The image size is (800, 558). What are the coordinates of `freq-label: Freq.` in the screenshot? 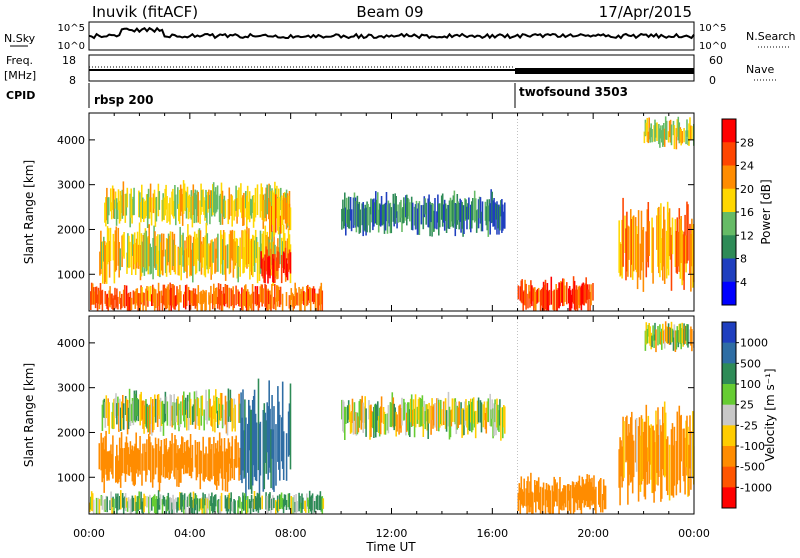 It's located at (19, 60).